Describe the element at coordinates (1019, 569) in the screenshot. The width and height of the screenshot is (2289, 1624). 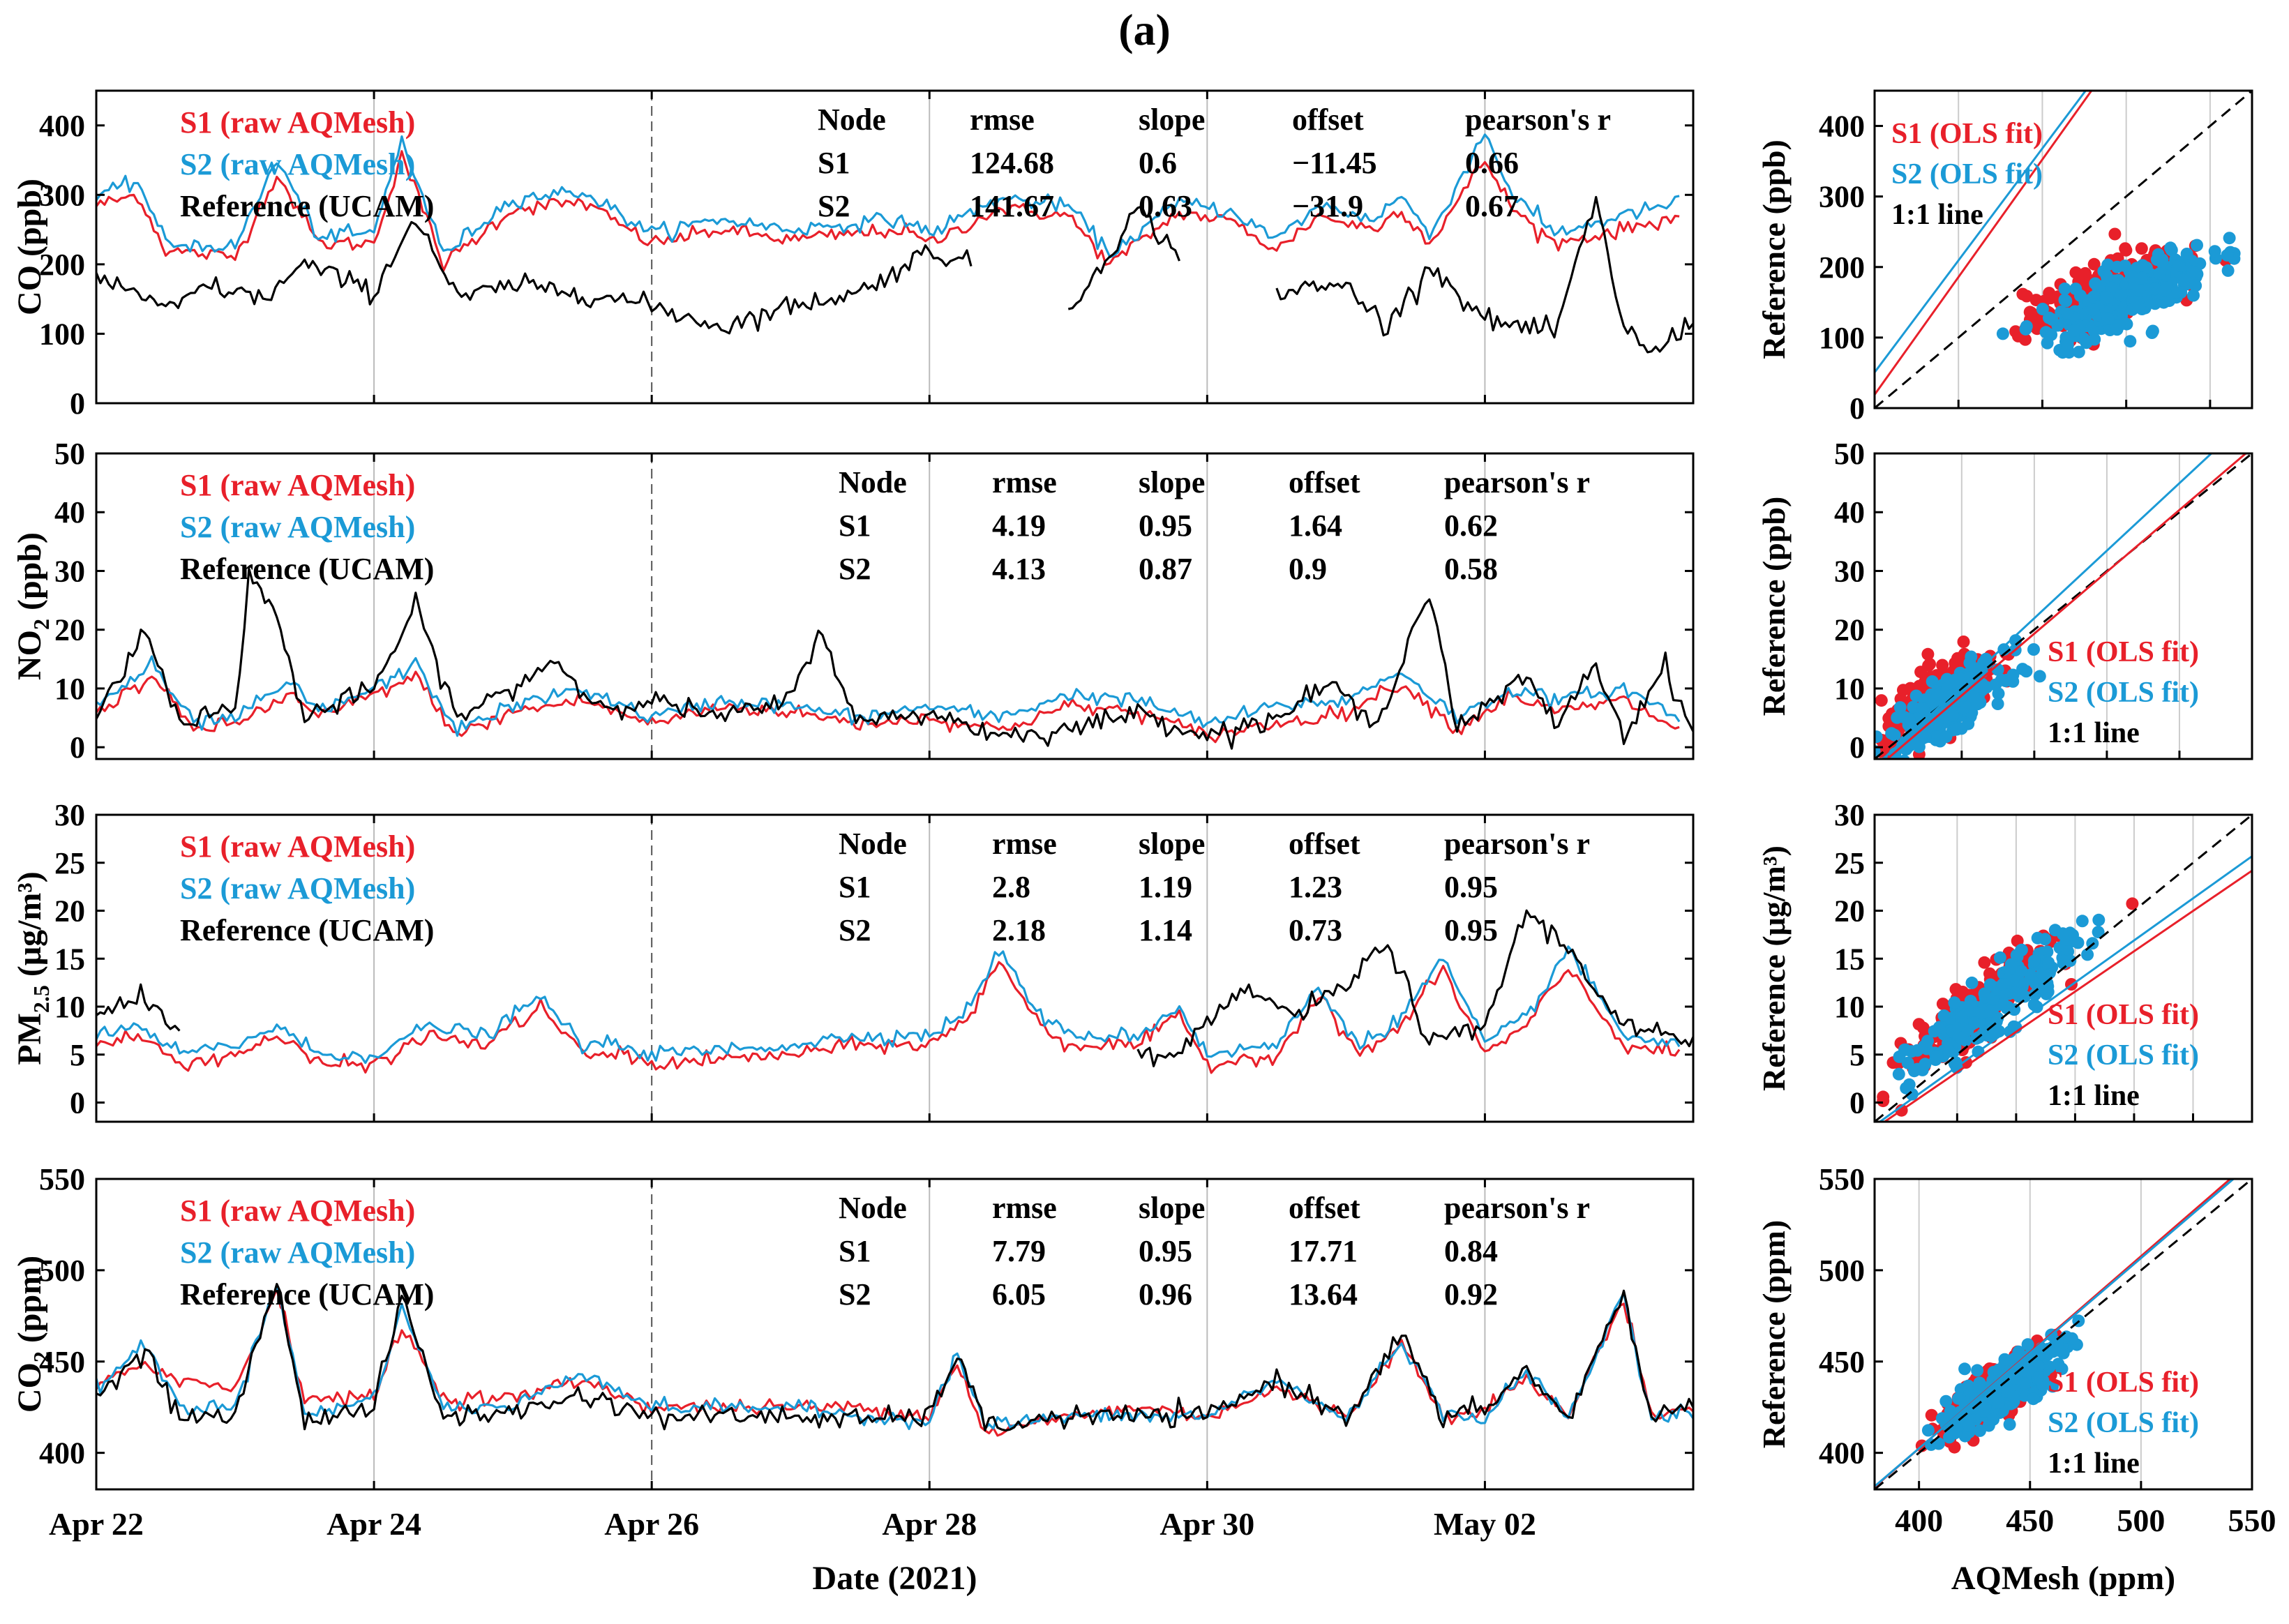
I see `stats-cell: 4.13` at that location.